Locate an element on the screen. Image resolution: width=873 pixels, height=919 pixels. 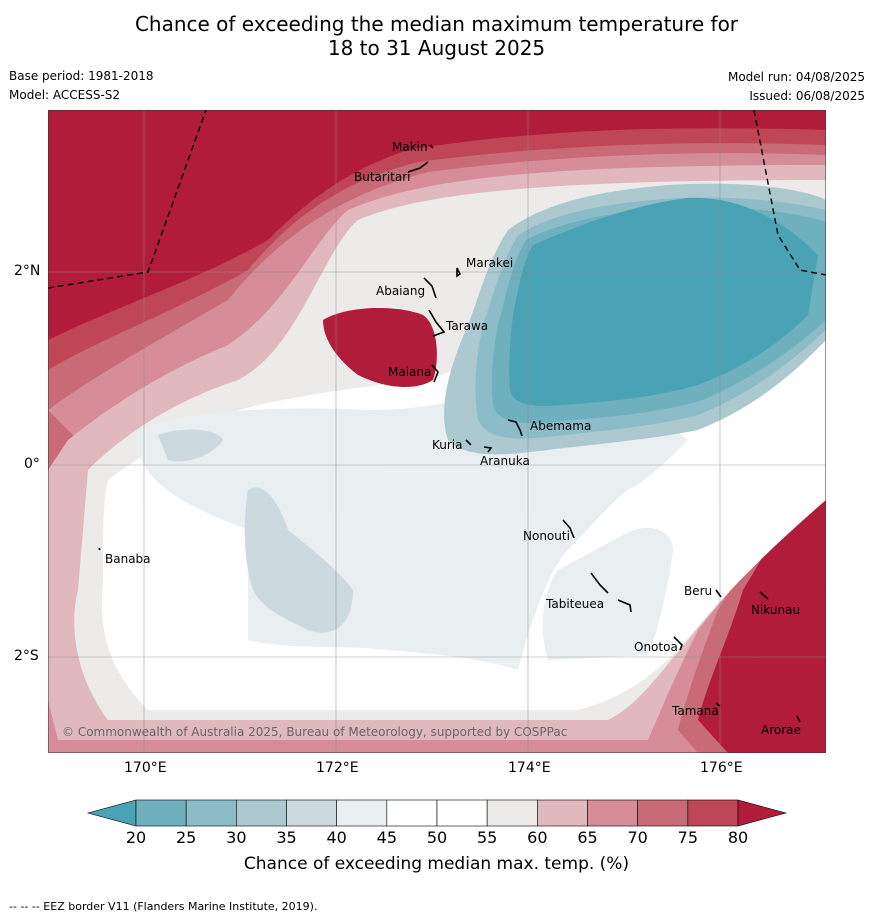
island-banaba is located at coordinates (99, 549).